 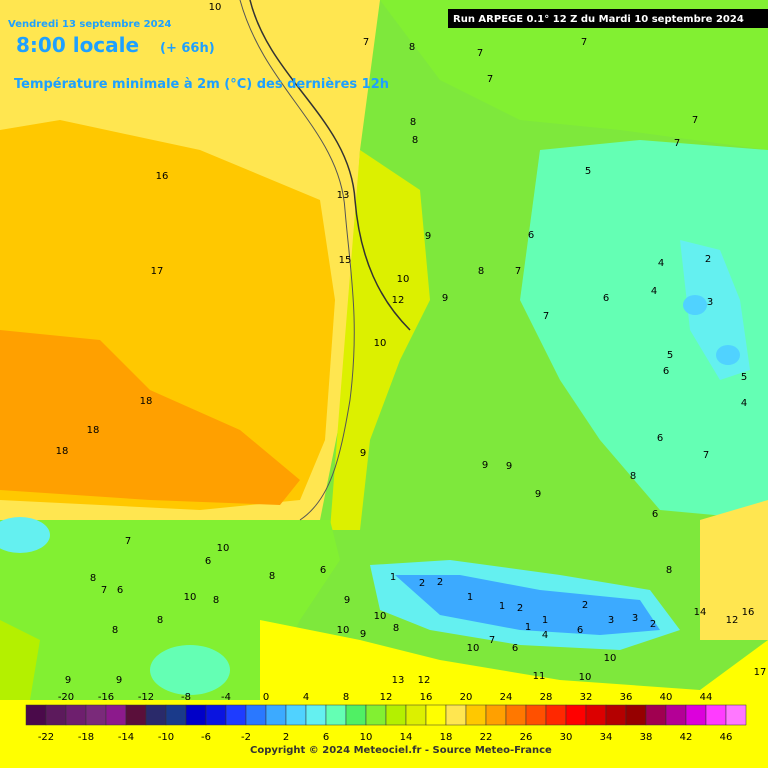 What do you see at coordinates (566, 737) in the screenshot?
I see `colorbar-tick-label: 30` at bounding box center [566, 737].